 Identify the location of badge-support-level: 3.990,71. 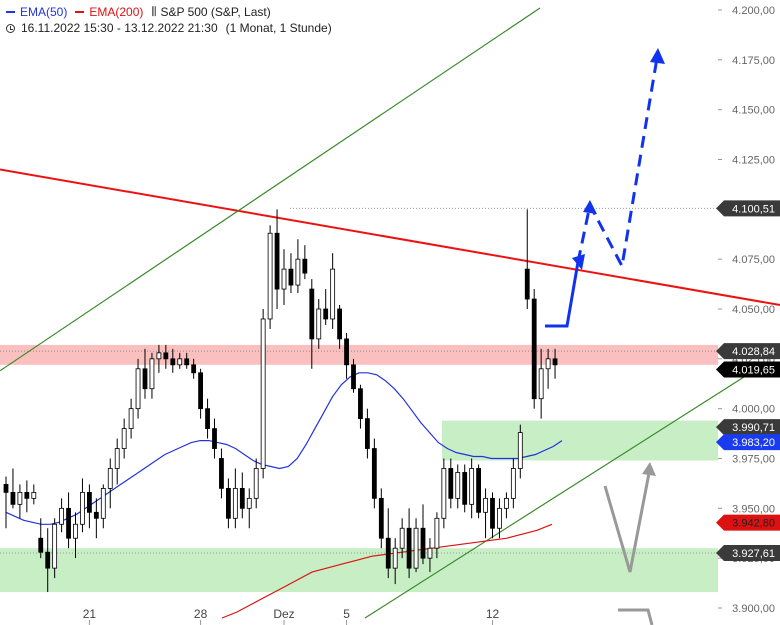
(748, 427).